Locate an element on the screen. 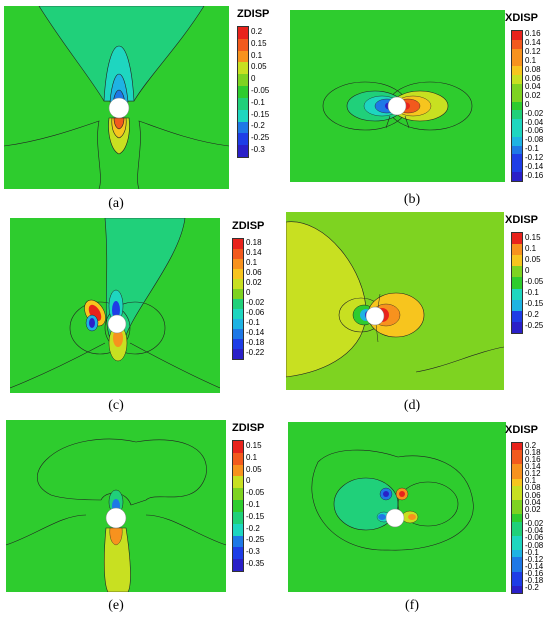  colorbar-tick-label: -0.25 is located at coordinates (534, 326).